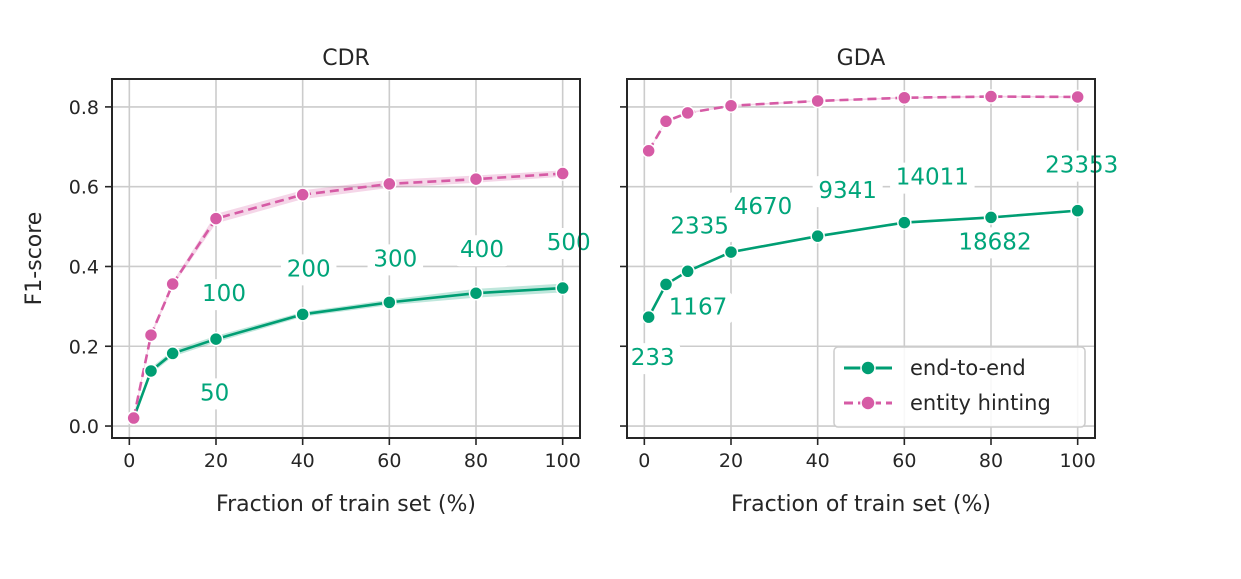 This screenshot has height=579, width=1241. I want to click on gda-annotation-label: 233, so click(653, 358).